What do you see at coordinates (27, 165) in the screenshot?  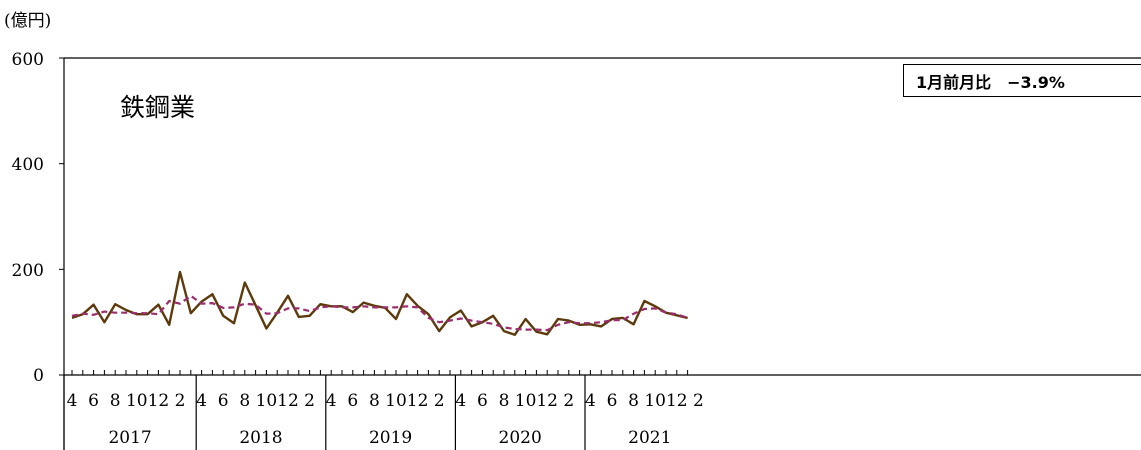 I see `y-tick-label-400: 400` at bounding box center [27, 165].